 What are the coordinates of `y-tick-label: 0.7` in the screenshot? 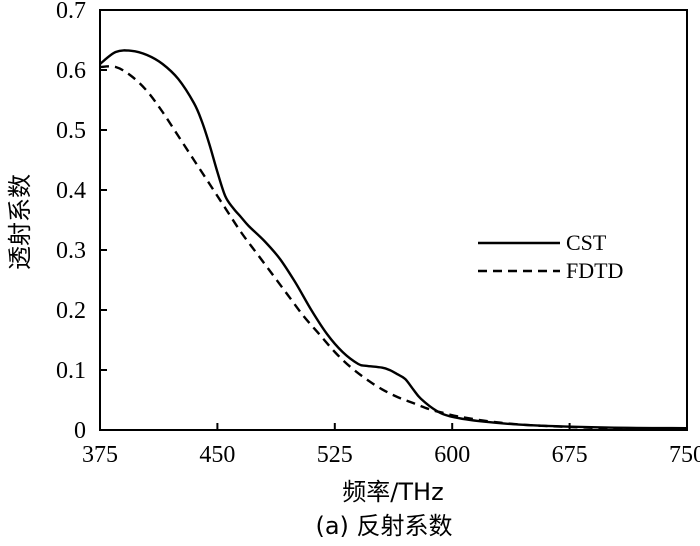 It's located at (71, 12).